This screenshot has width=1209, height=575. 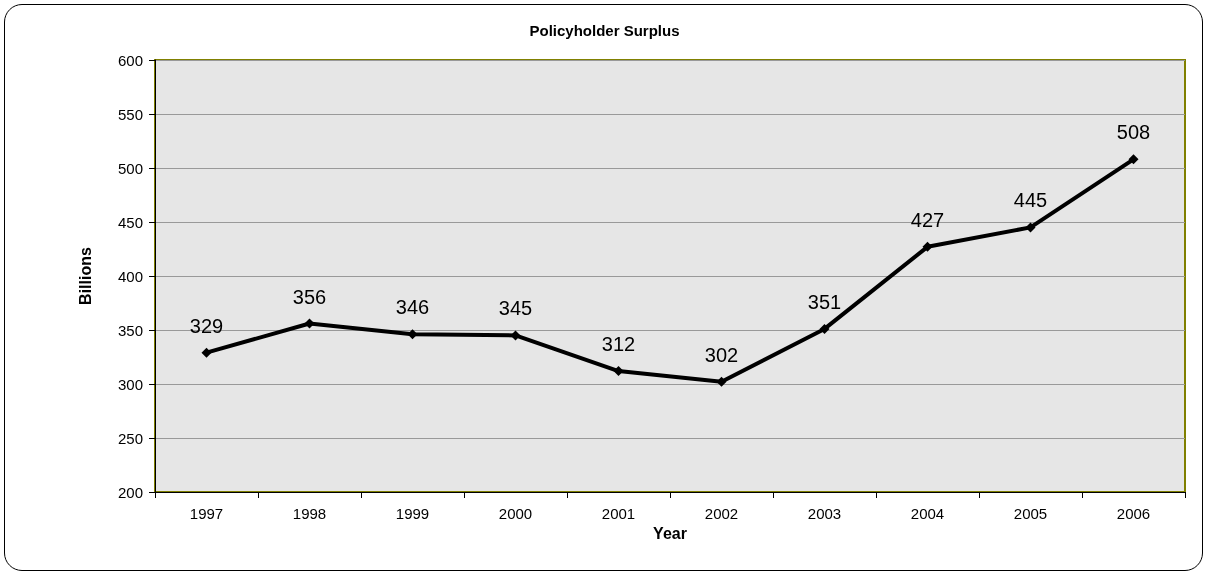 What do you see at coordinates (130, 114) in the screenshot?
I see `y-tick-label: 550` at bounding box center [130, 114].